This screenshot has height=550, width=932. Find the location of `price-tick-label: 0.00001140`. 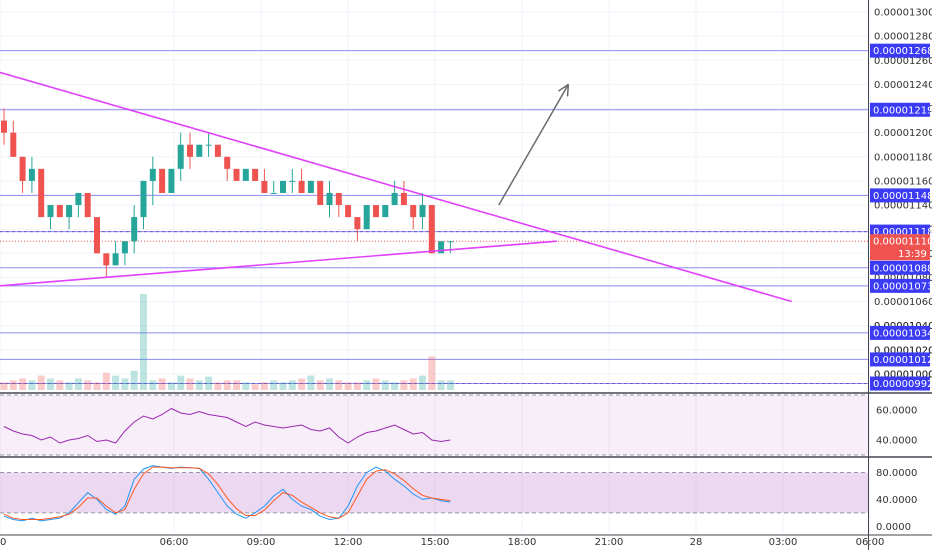

price-tick-label: 0.00001140 is located at coordinates (903, 206).